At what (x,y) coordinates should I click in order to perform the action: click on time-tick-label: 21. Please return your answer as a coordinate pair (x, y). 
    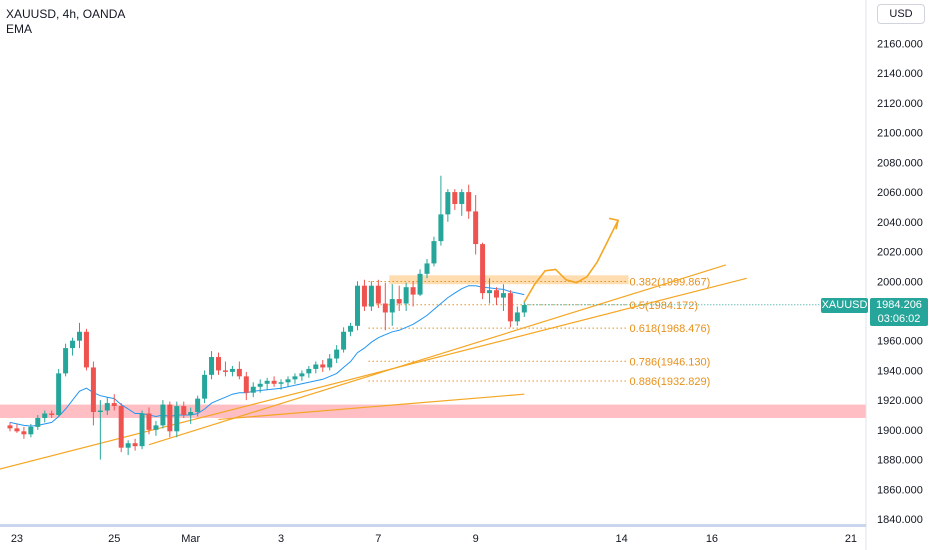
    Looking at the image, I should click on (851, 539).